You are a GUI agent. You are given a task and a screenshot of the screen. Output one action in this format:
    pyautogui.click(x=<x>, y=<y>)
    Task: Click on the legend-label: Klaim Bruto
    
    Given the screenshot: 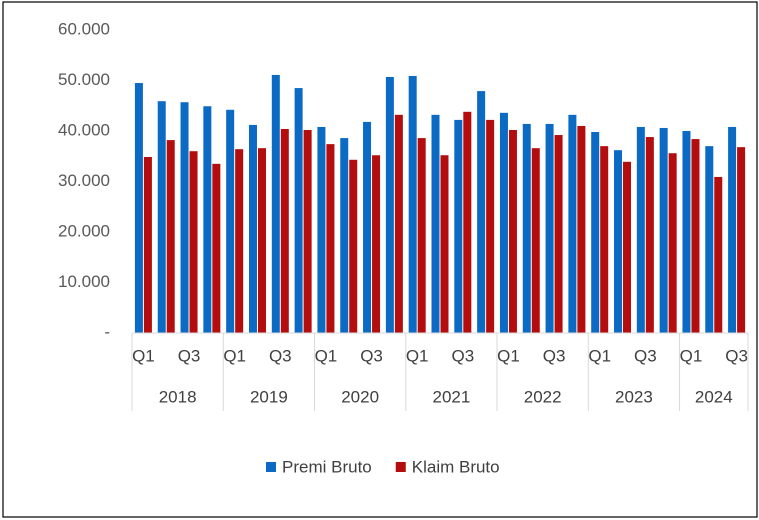 What is the action you would take?
    pyautogui.click(x=456, y=466)
    